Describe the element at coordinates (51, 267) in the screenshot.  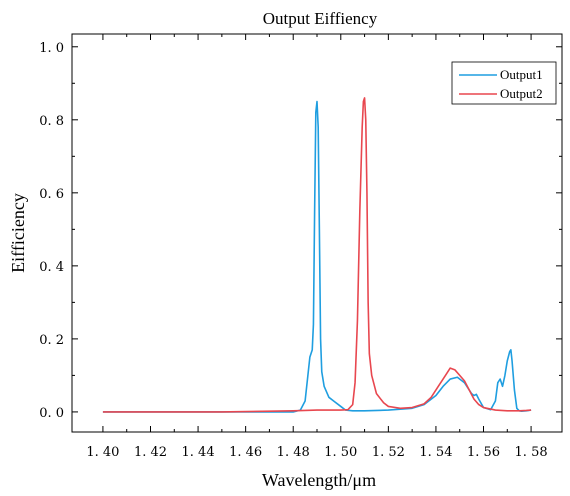
I see `y-tick-label: 0. 4` at that location.